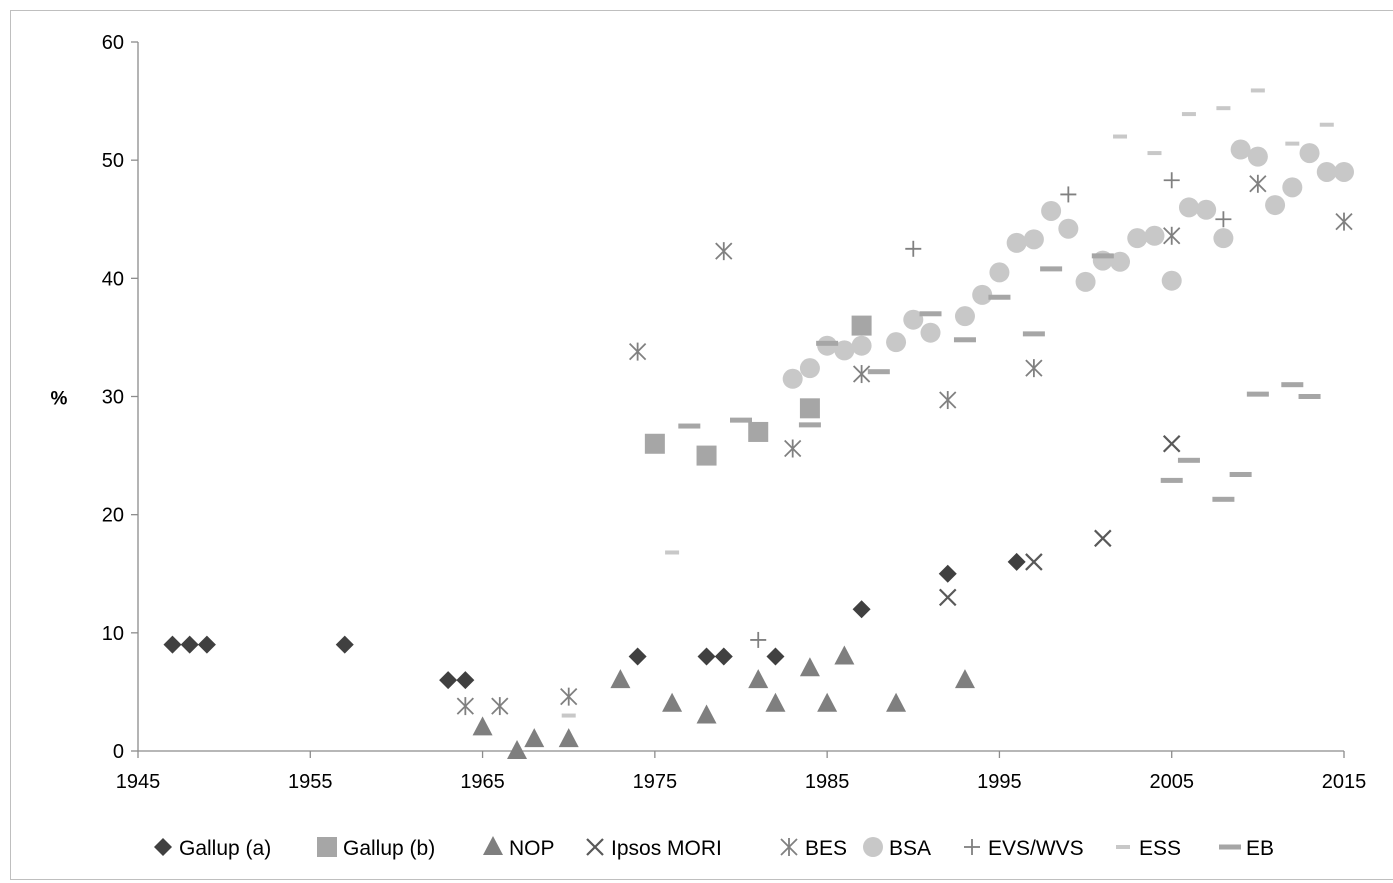 The image size is (1393, 883). Describe the element at coordinates (113, 634) in the screenshot. I see `y-tick-label: 10` at that location.